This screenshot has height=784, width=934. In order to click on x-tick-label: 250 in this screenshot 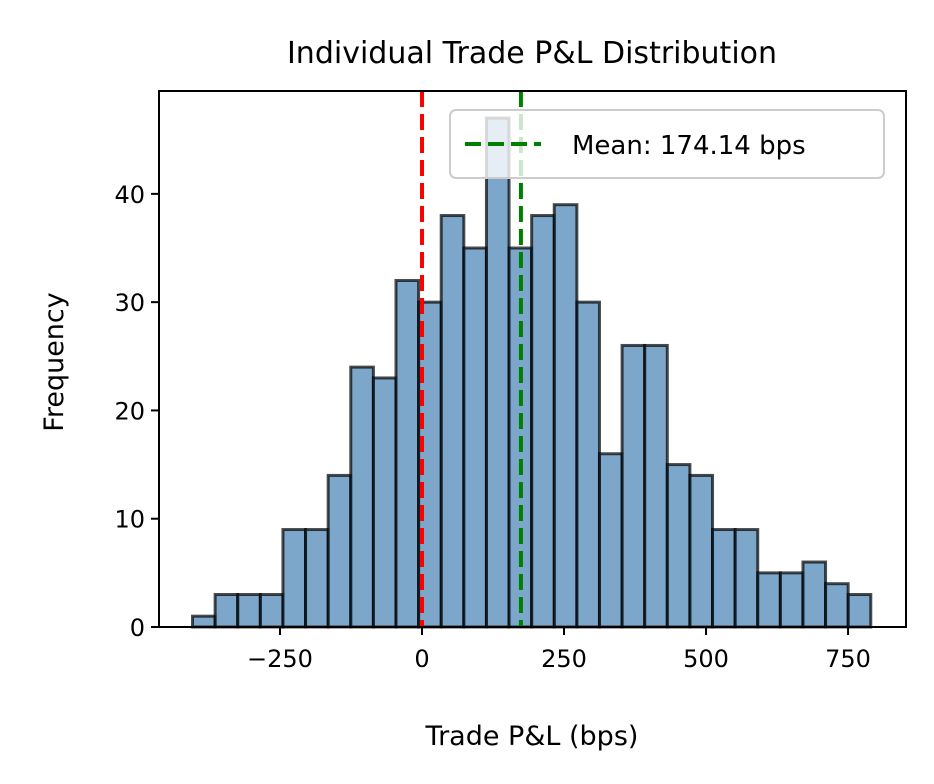, I will do `click(564, 659)`.